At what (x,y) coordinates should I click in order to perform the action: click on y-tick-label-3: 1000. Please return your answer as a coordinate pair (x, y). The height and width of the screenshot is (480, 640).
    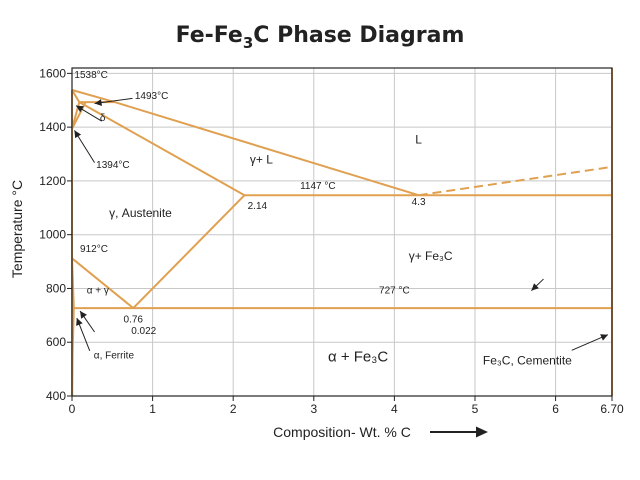
    Looking at the image, I should click on (52, 235).